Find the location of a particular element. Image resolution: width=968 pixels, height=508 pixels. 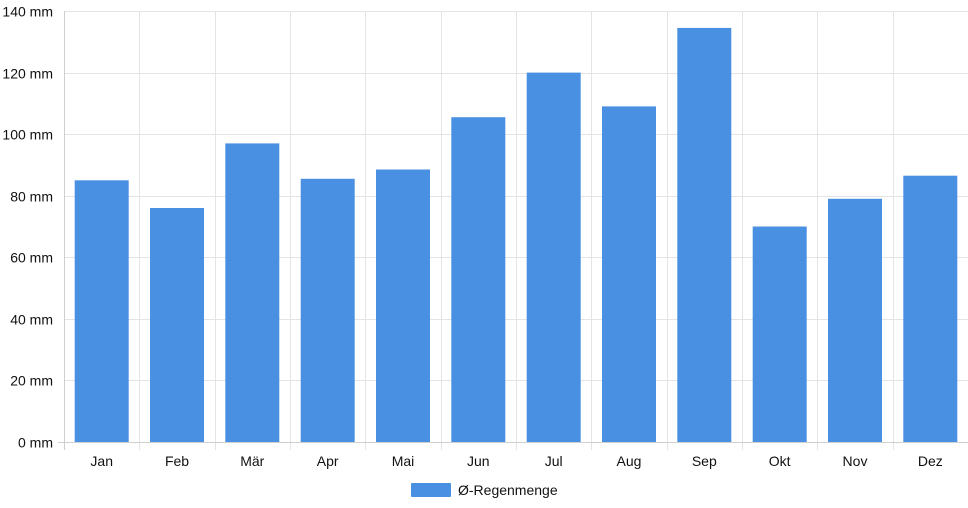

y-tick-label: 20 mm is located at coordinates (31, 381).